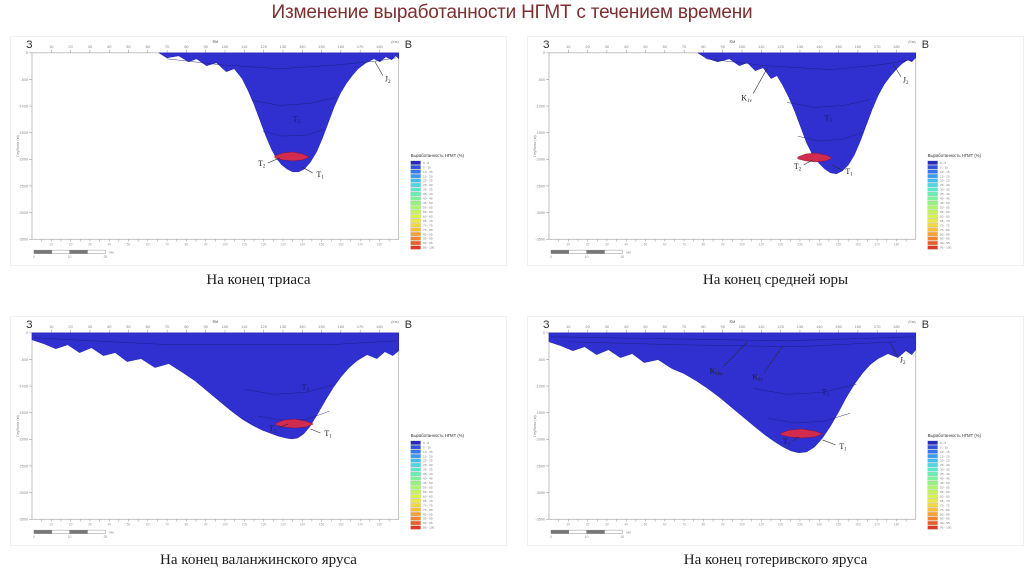 This screenshot has height=574, width=1024. I want to click on strat-label: K1v, so click(746, 98).